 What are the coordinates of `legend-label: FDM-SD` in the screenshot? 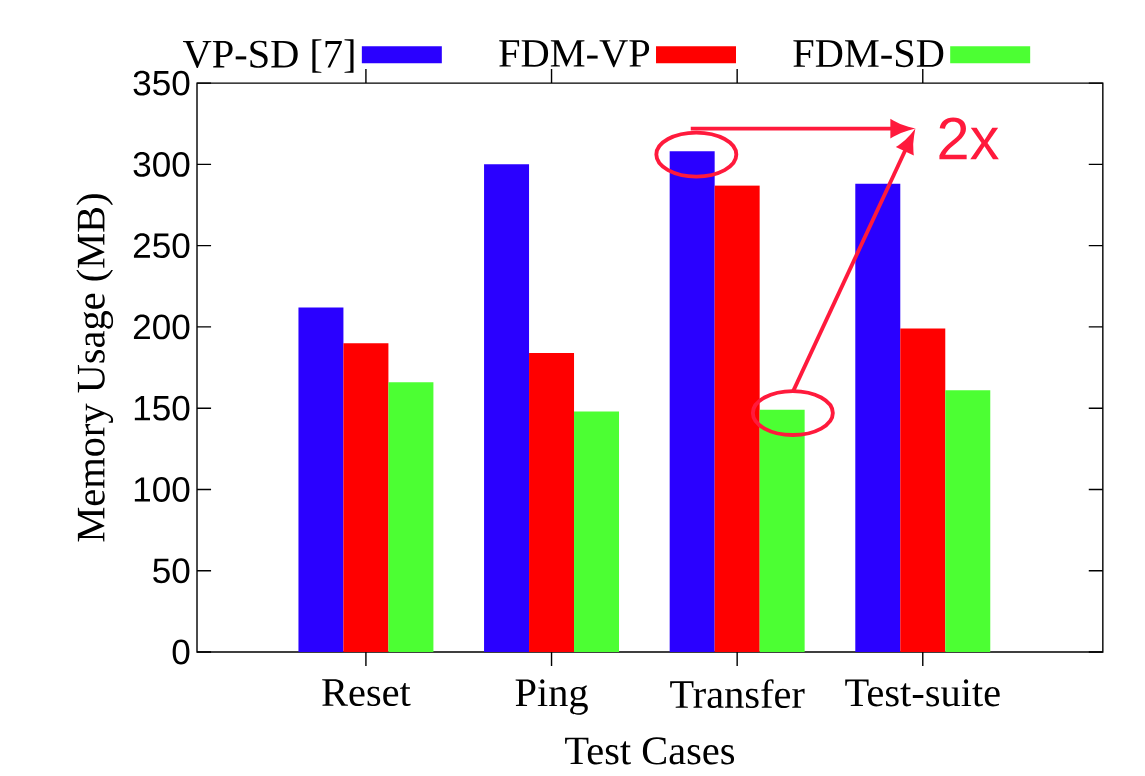 It's located at (868, 54).